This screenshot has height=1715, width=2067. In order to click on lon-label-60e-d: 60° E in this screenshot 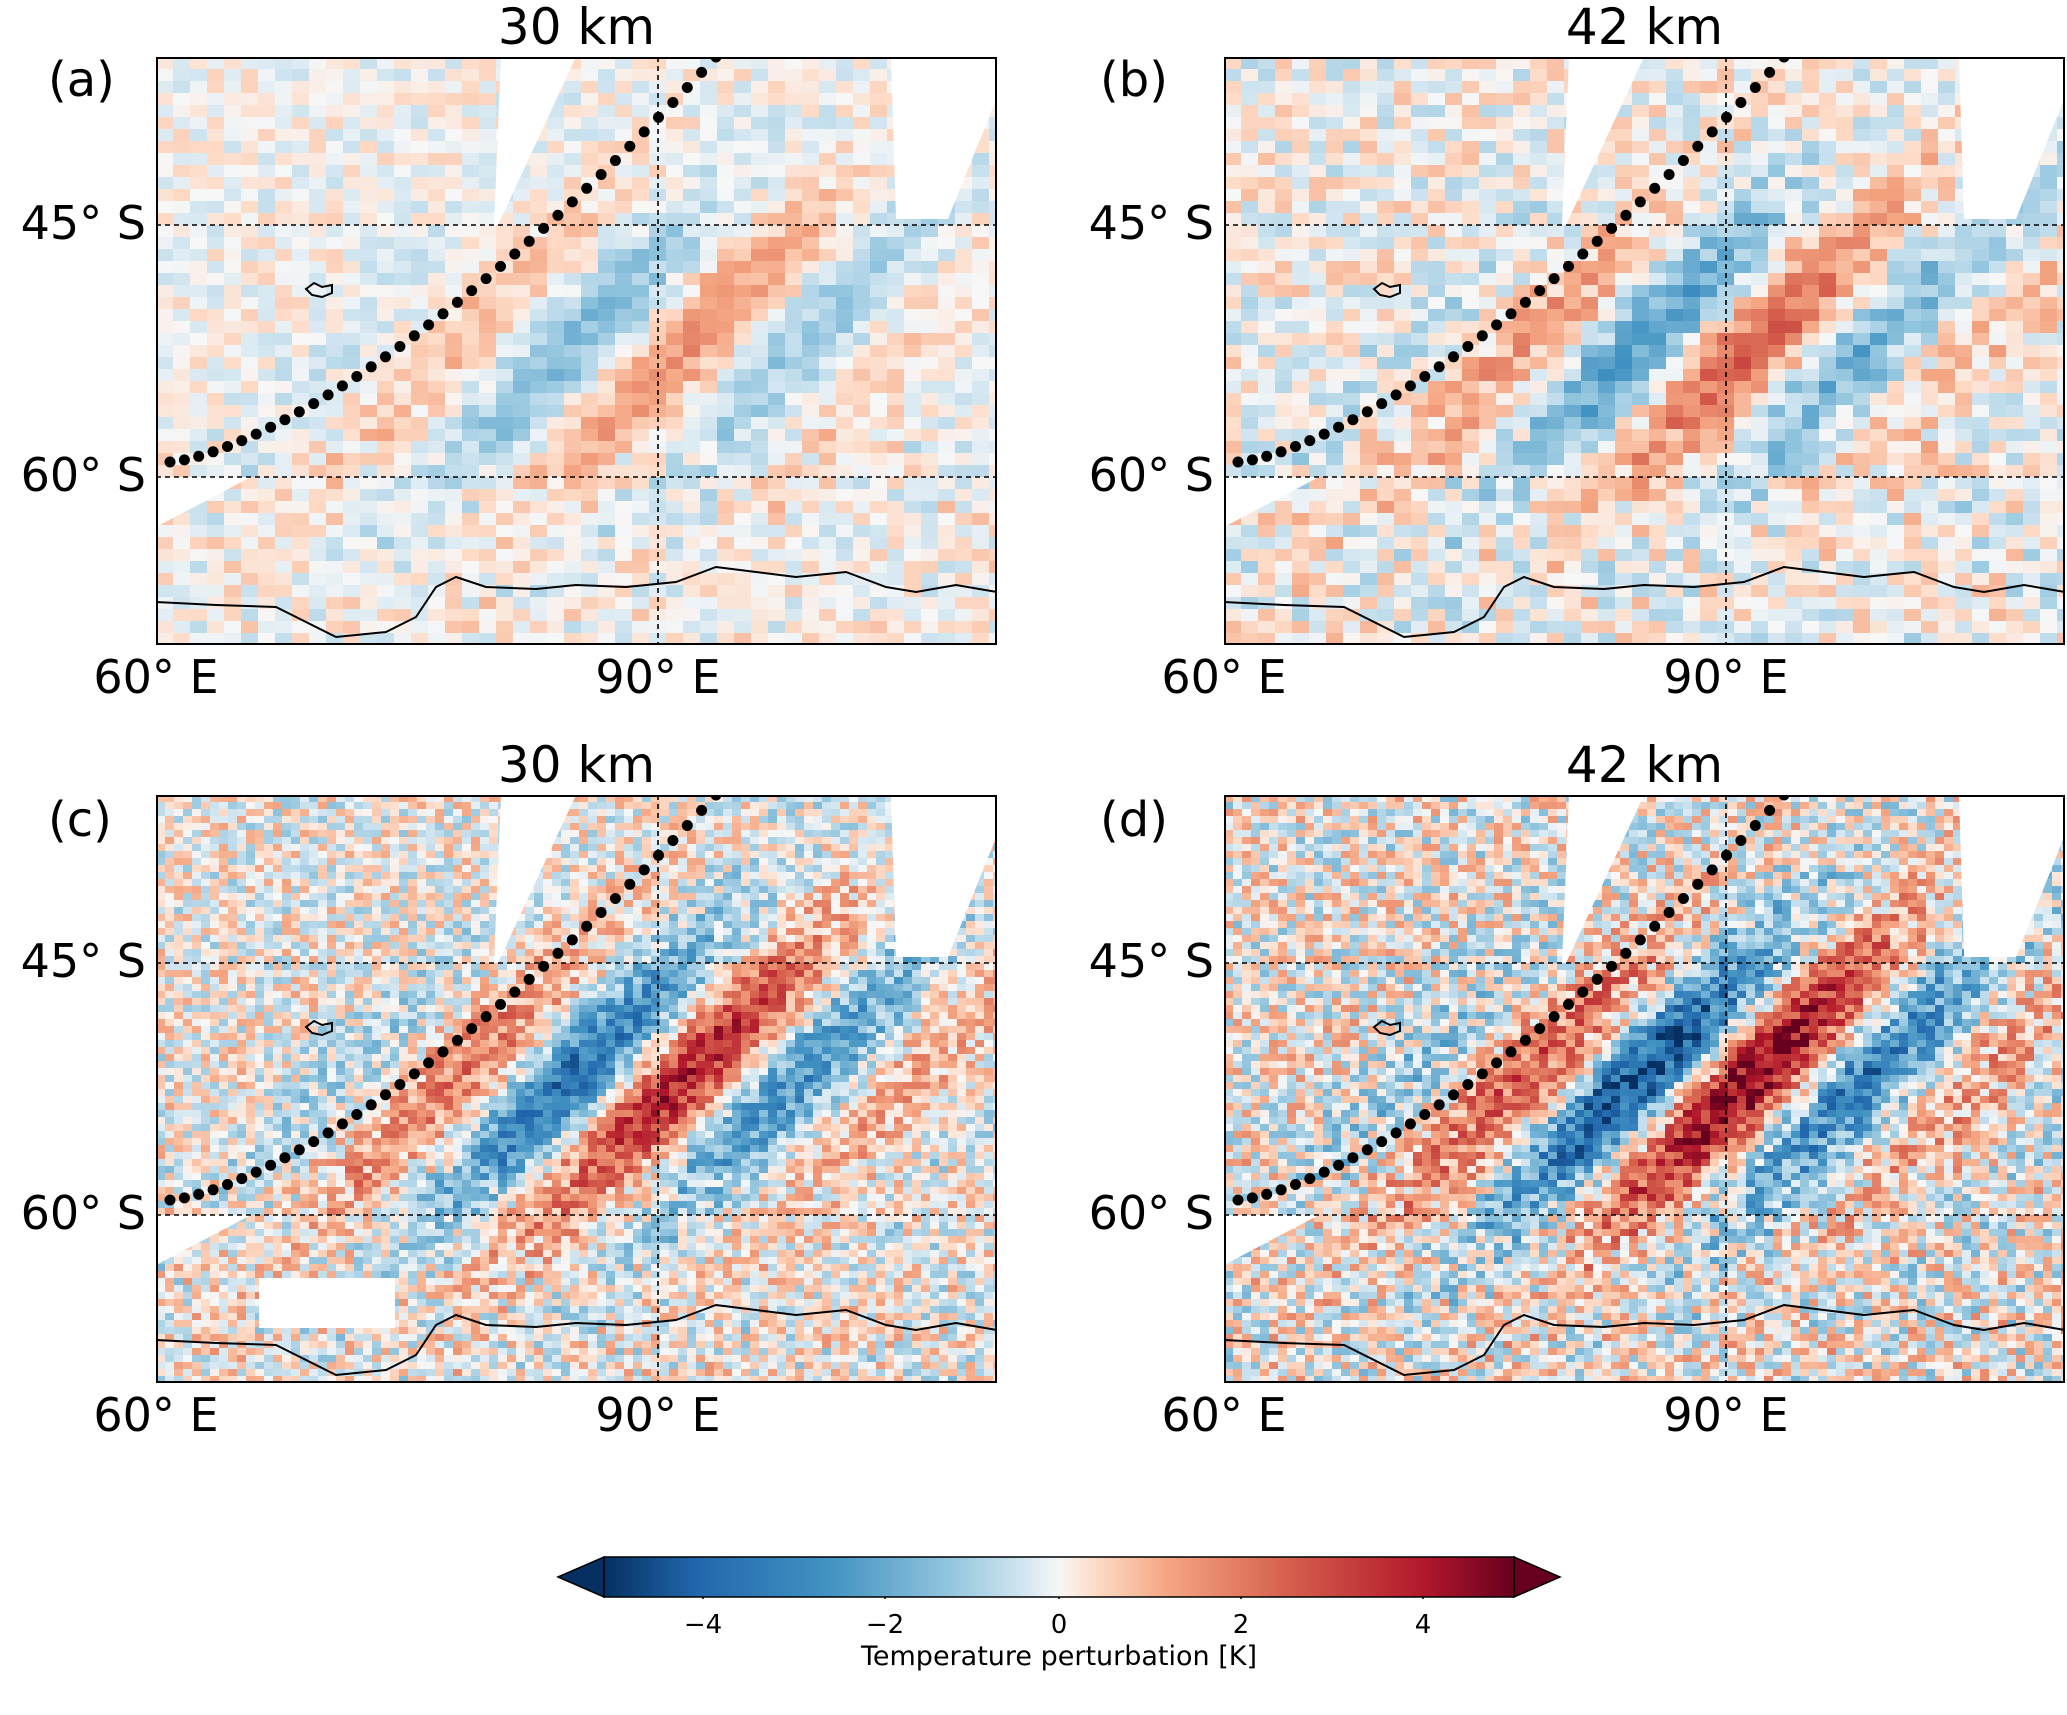, I will do `click(1224, 1415)`.